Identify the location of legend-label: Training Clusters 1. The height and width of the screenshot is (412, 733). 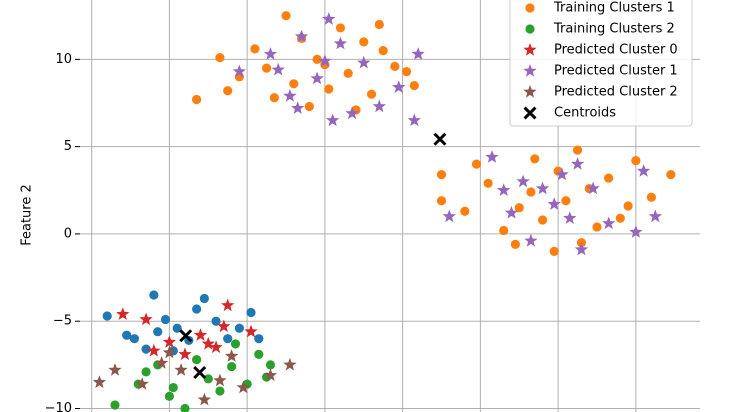
(614, 8).